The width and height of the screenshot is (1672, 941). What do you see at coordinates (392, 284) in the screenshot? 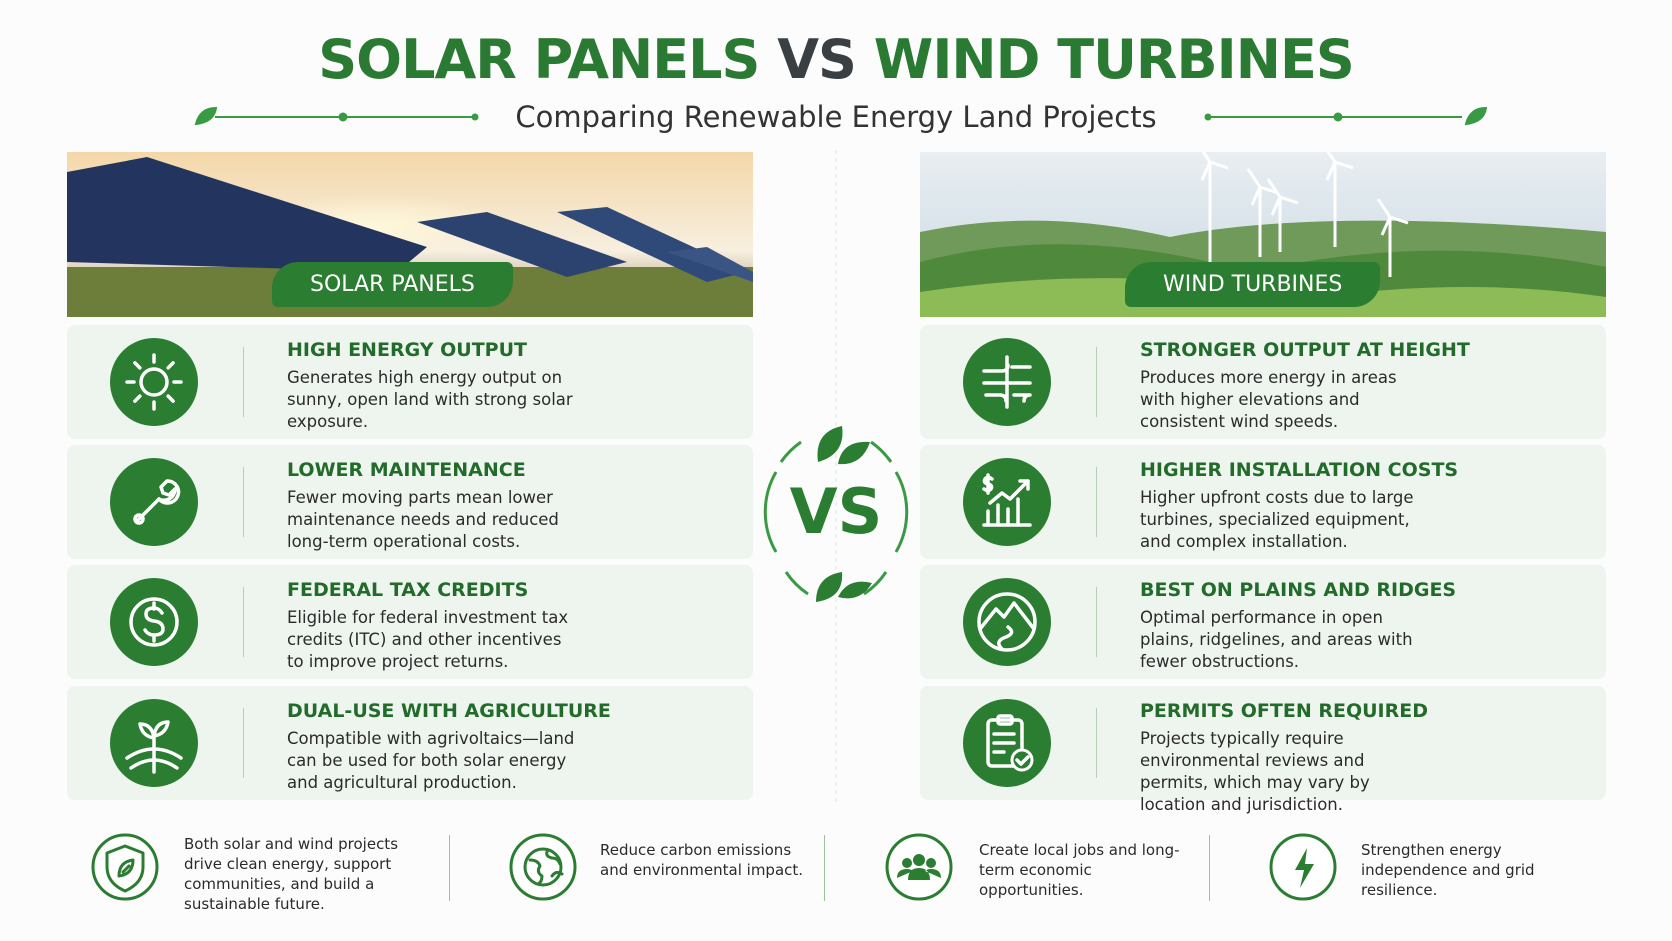
I see `banner-label: SOLAR PANELS` at bounding box center [392, 284].